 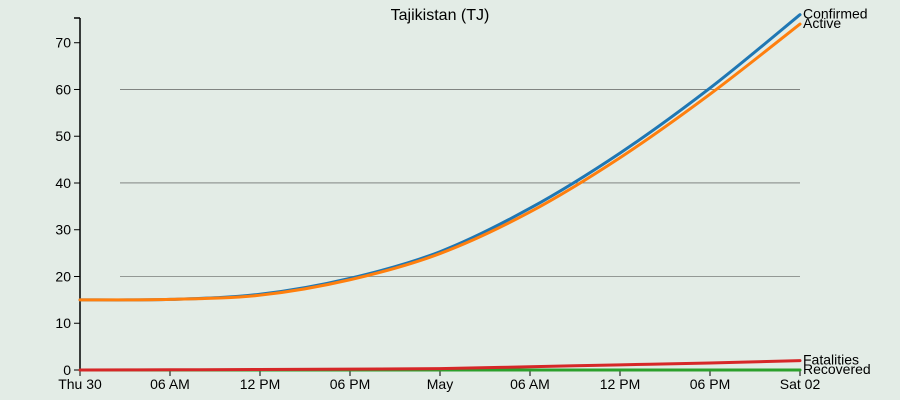 What do you see at coordinates (440, 365) in the screenshot?
I see `series-line-fatalities` at bounding box center [440, 365].